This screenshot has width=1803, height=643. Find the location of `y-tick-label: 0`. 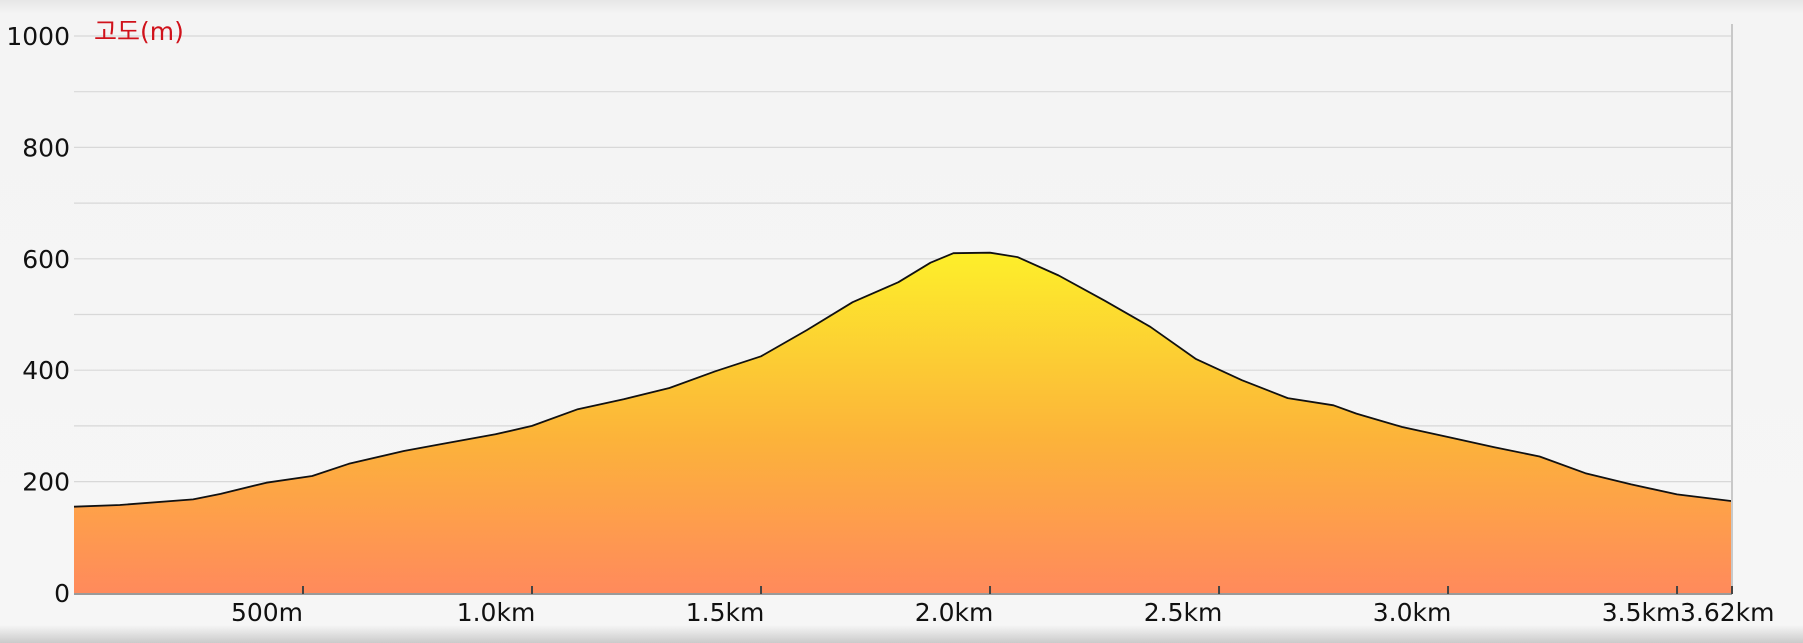

y-tick-label: 0 is located at coordinates (62, 593).